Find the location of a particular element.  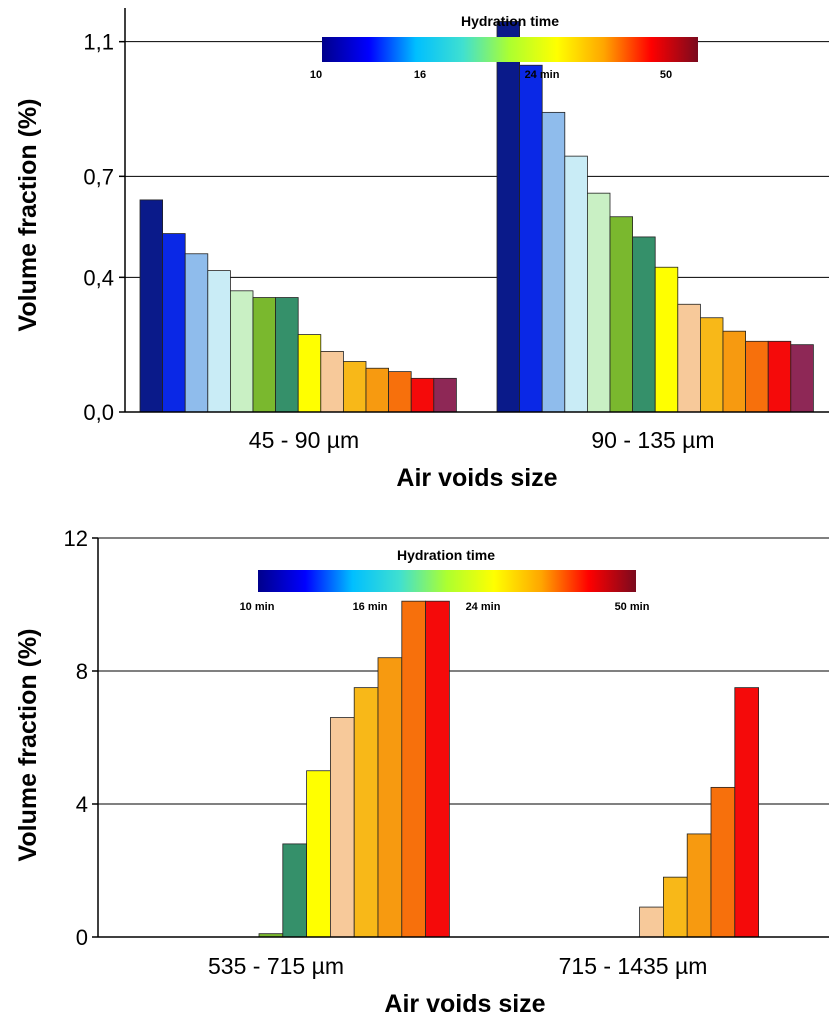

chart-1-x-axis-label: Air voids size is located at coordinates (476, 478).